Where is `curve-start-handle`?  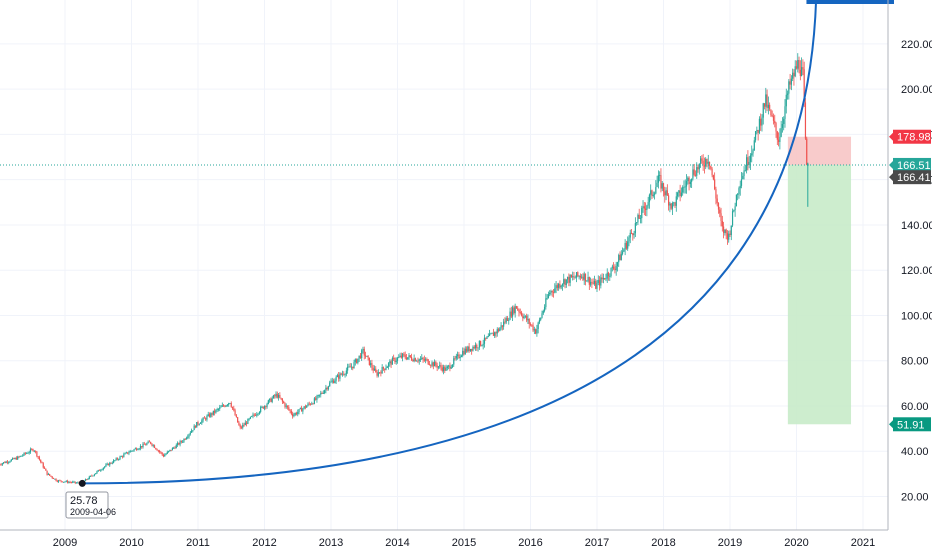 curve-start-handle is located at coordinates (82, 483).